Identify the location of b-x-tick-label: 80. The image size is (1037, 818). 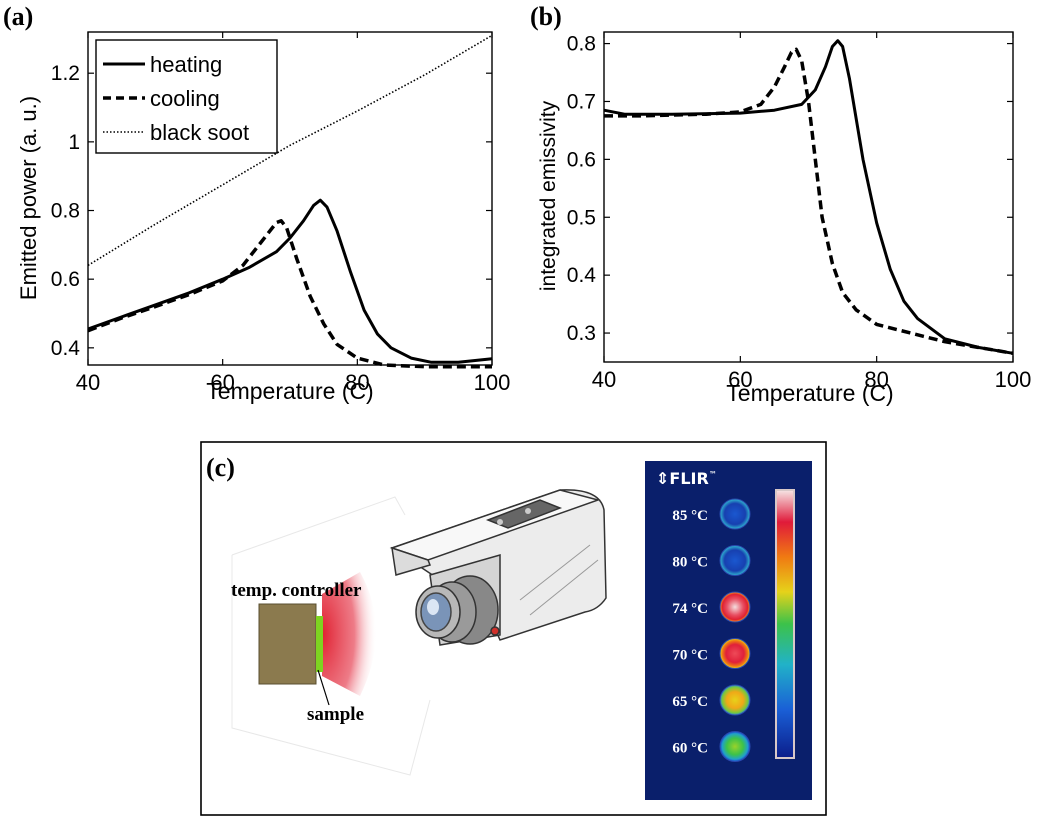
(876, 379).